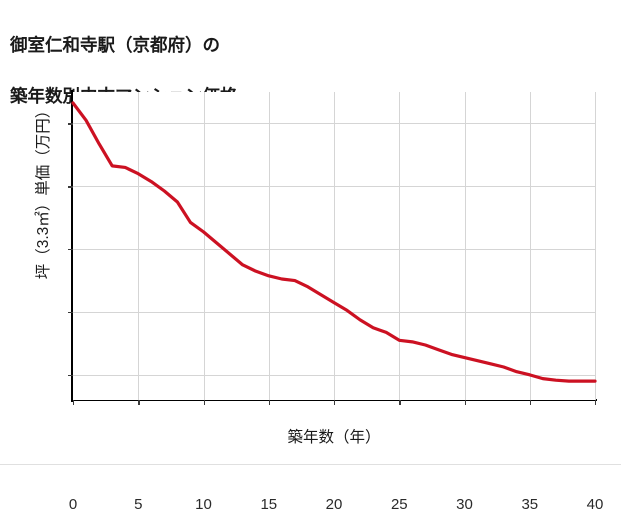 The width and height of the screenshot is (621, 513). Describe the element at coordinates (334, 504) in the screenshot. I see `x-tick-label: 20` at that location.